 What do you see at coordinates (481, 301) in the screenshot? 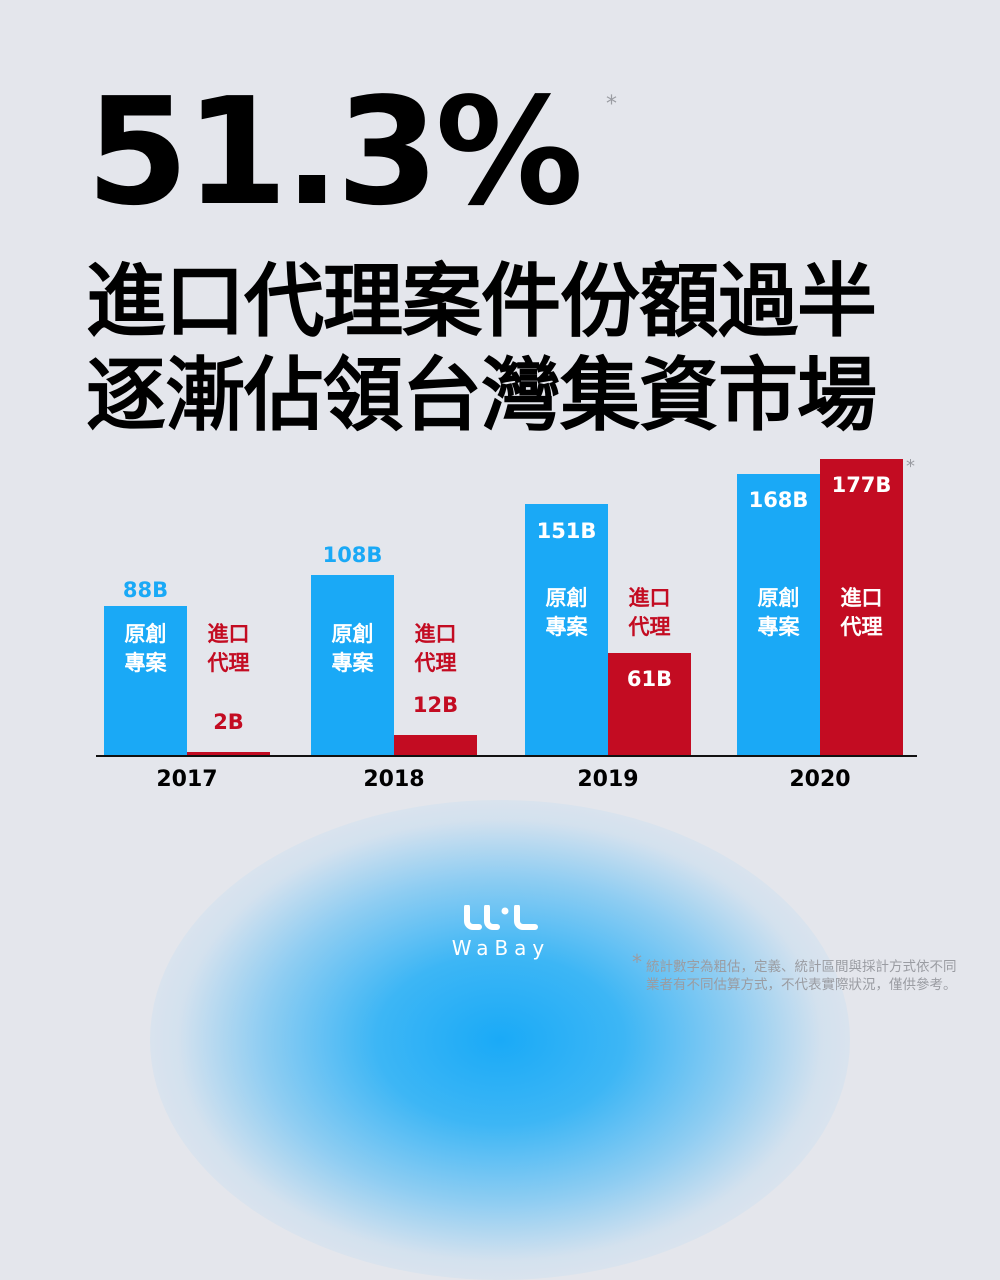
I see `headline-line1: 進口代理案件份額過半` at bounding box center [481, 301].